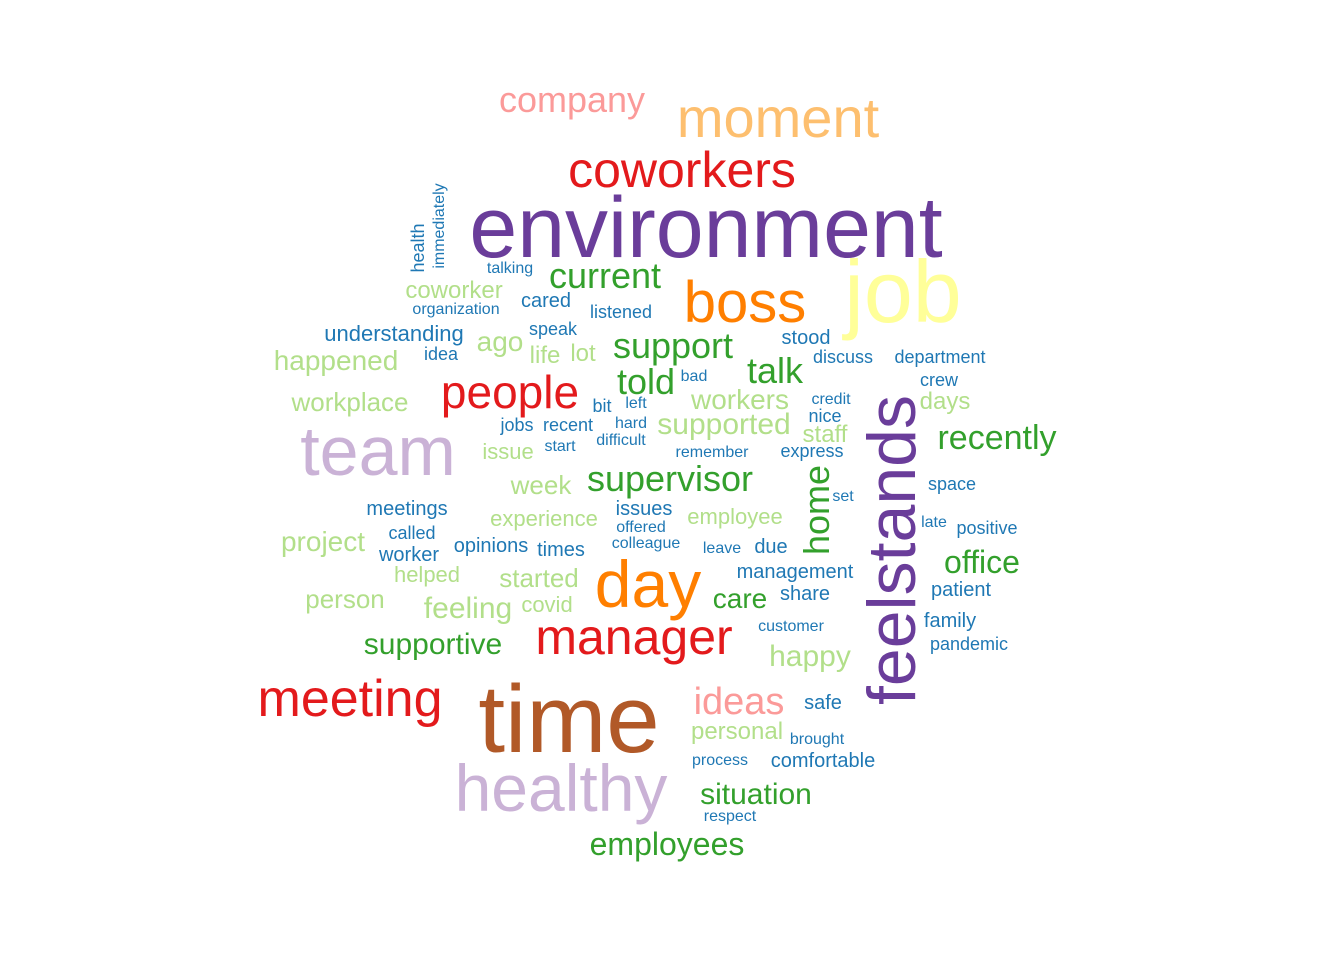 Image resolution: width=1344 pixels, height=960 pixels. Describe the element at coordinates (745, 302) in the screenshot. I see `word-boss: boss` at that location.